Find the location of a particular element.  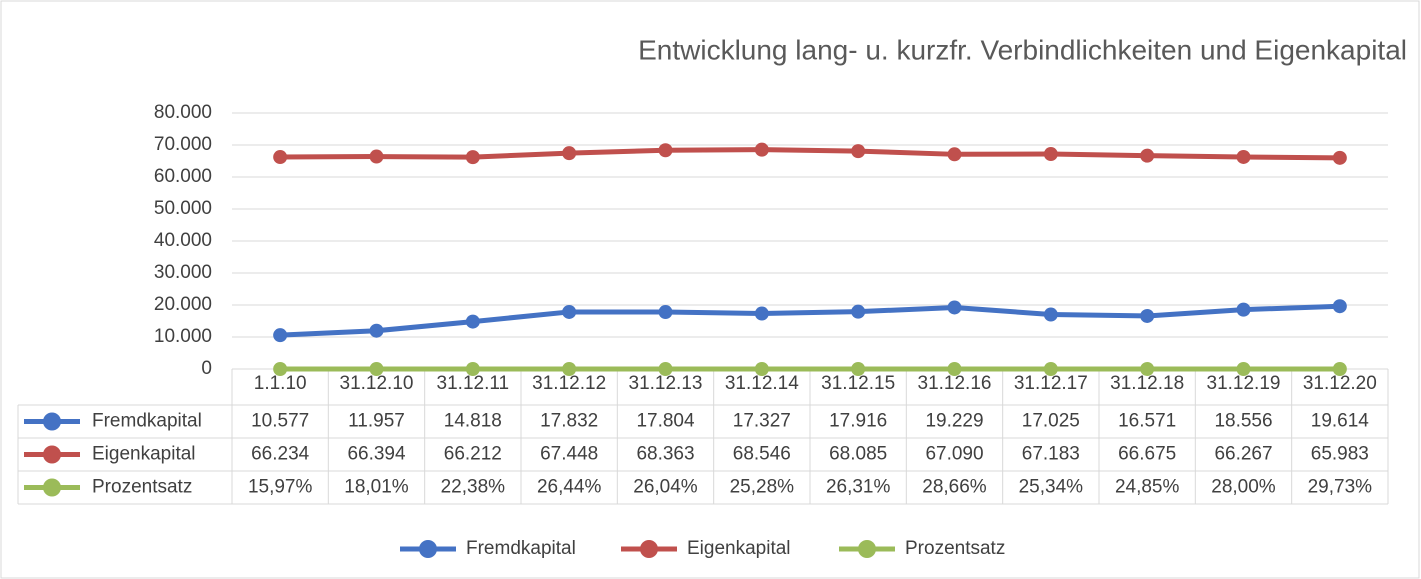

y-tick-label: 20.000 is located at coordinates (183, 304).